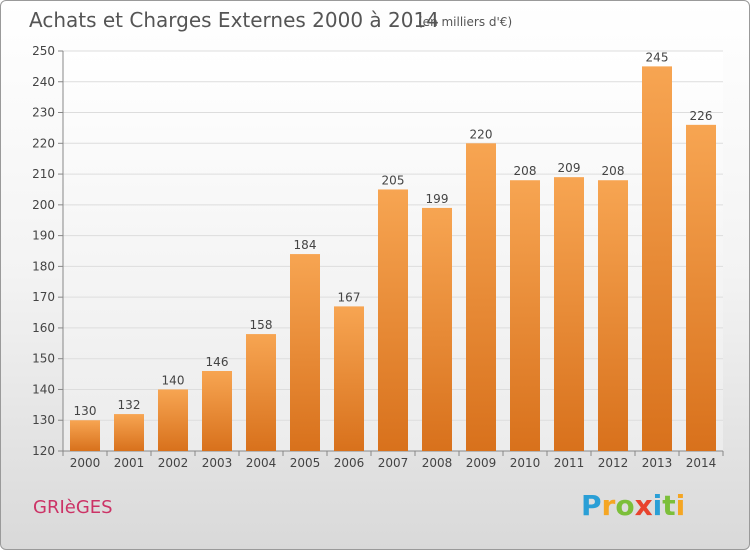 The image size is (750, 550). I want to click on bar-value-label: 226, so click(701, 116).